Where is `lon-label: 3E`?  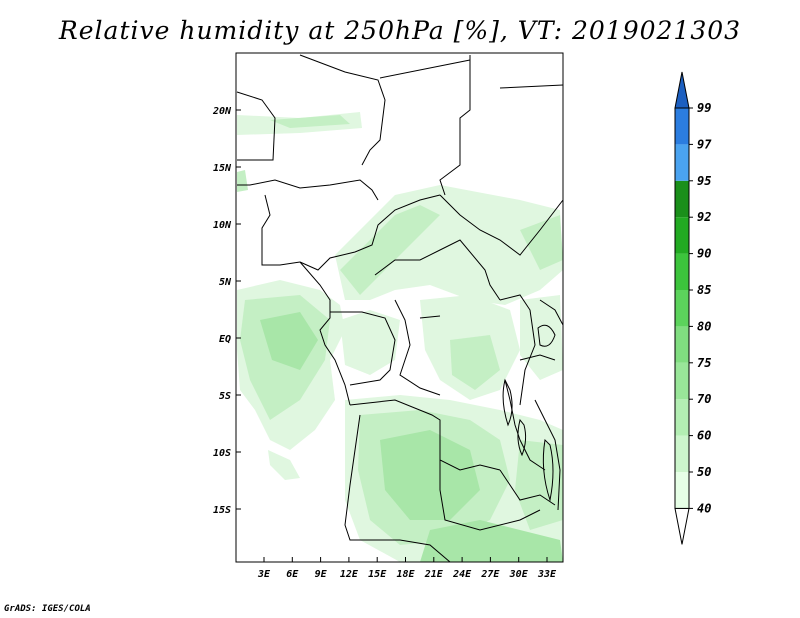
lon-label: 3E is located at coordinates (264, 574).